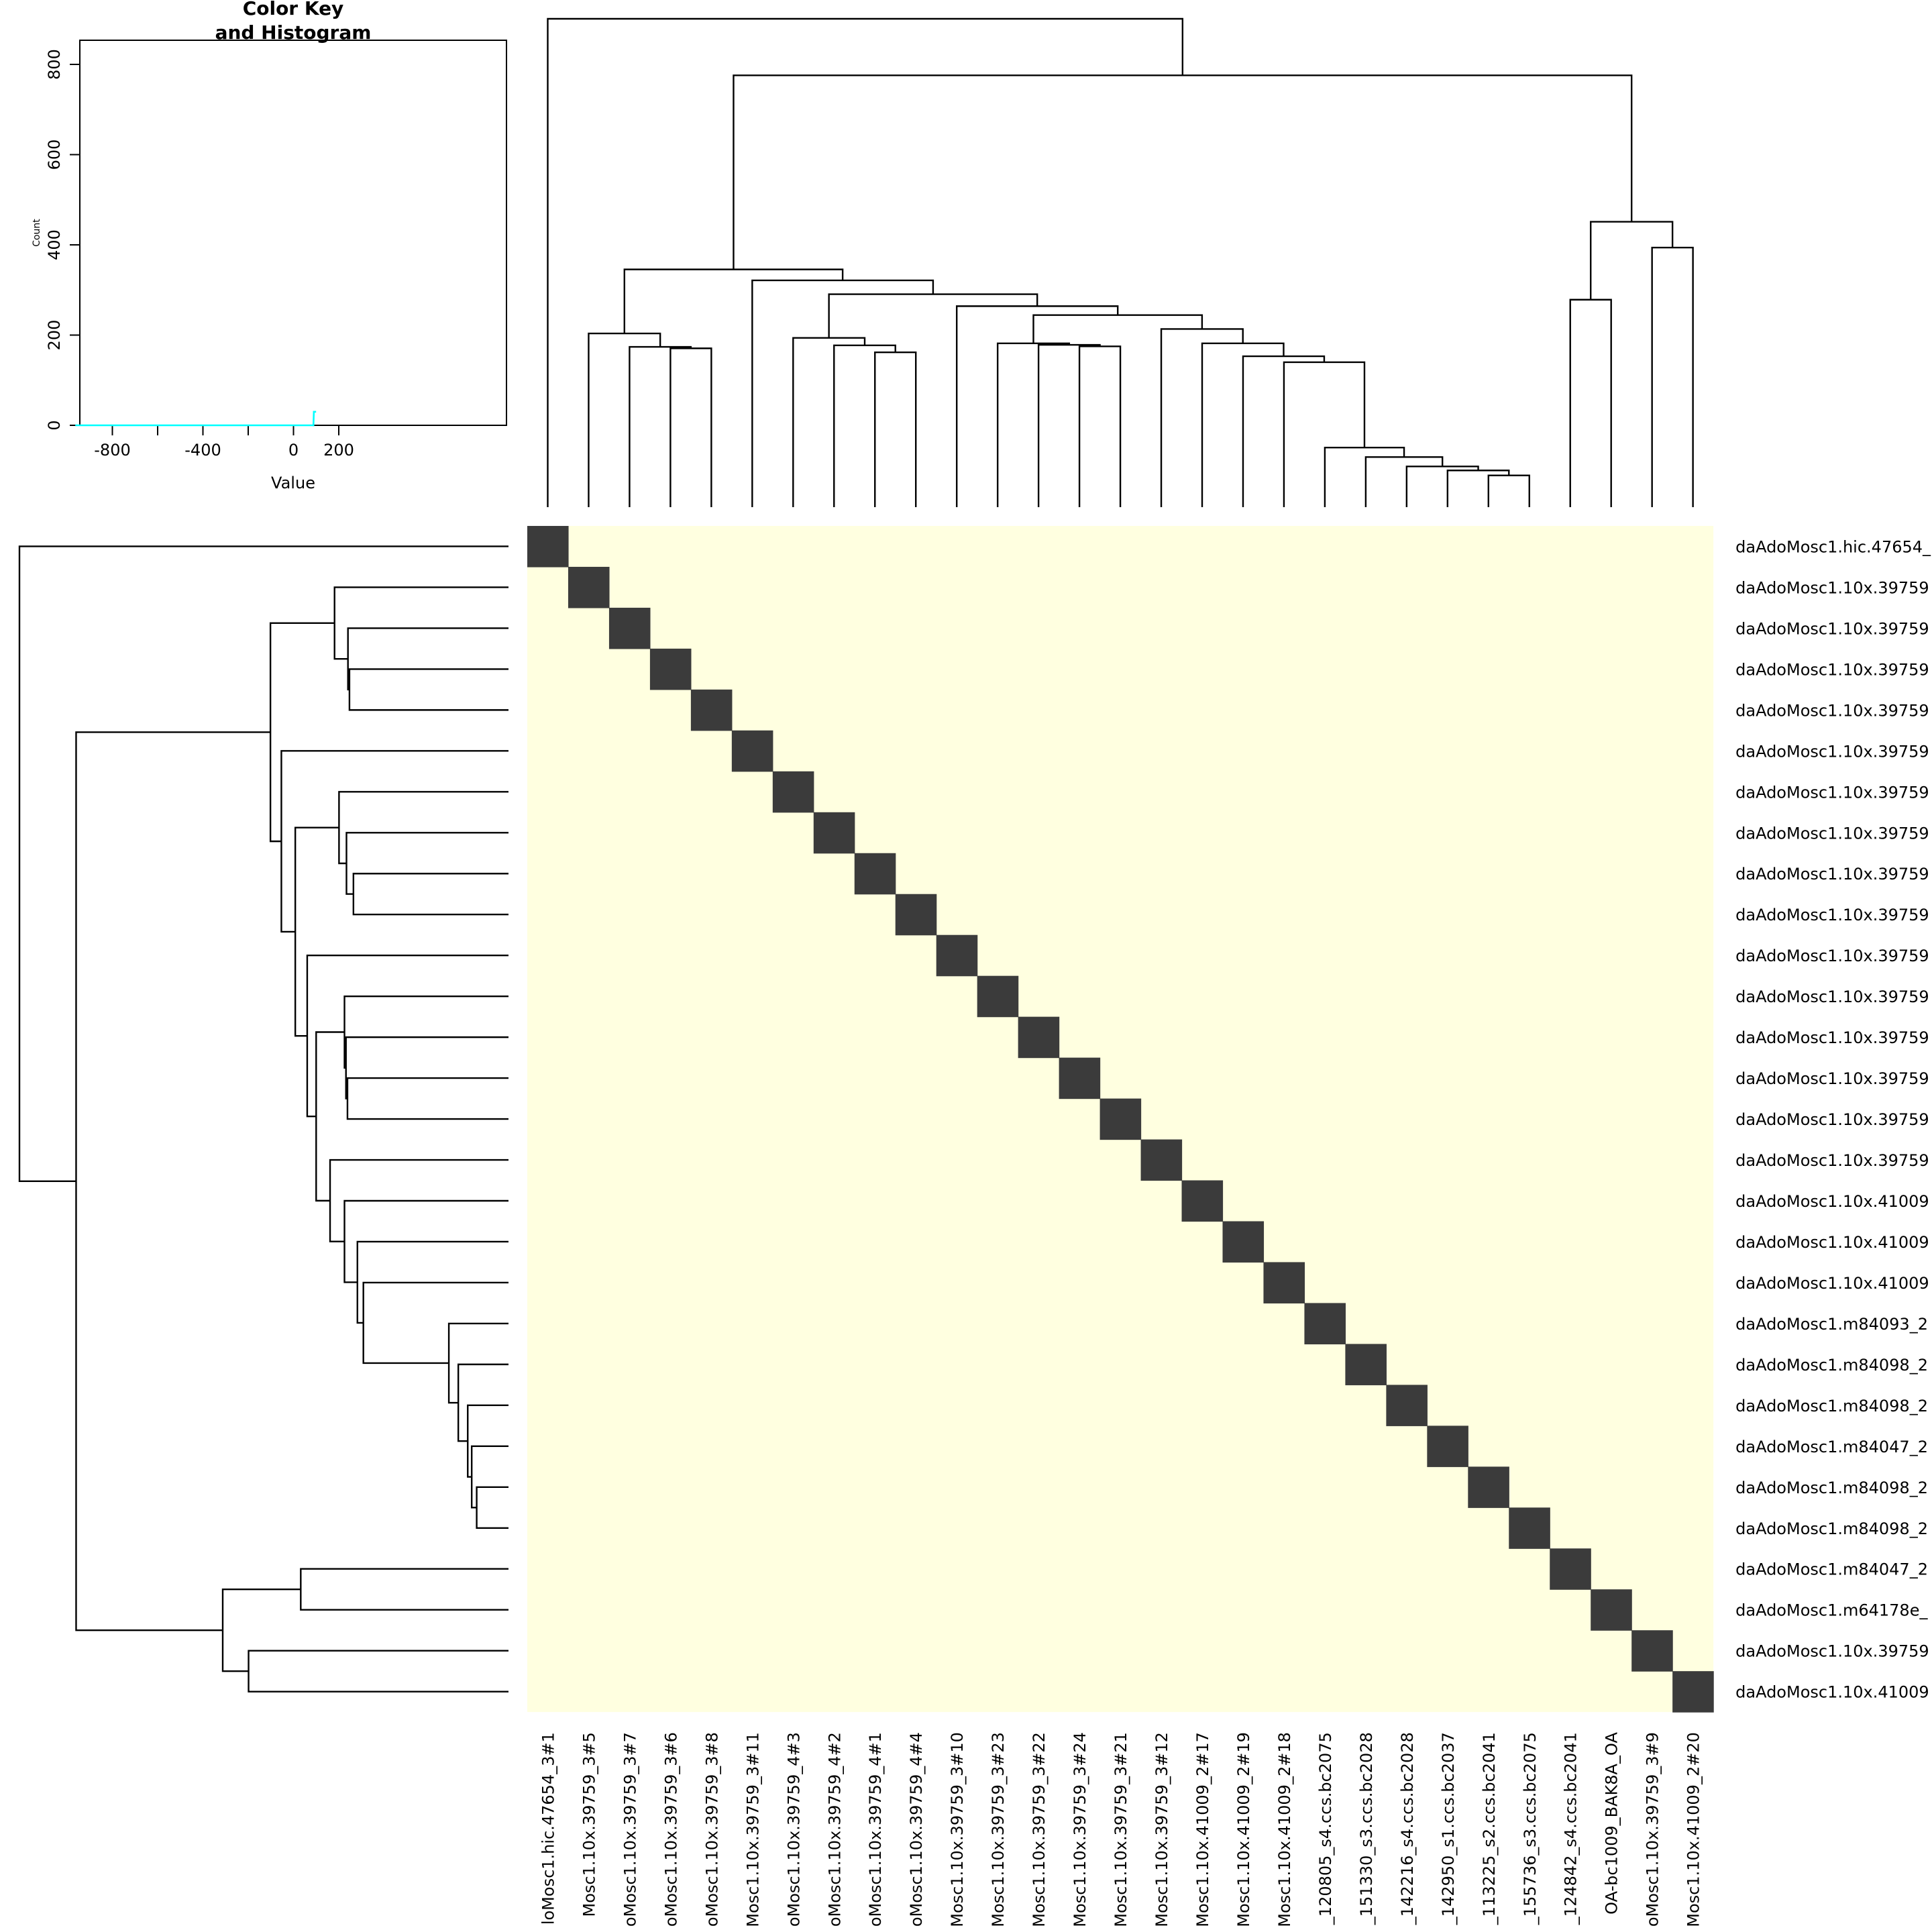 This screenshot has height=1932, width=1932. What do you see at coordinates (1653, 1829) in the screenshot?
I see `column-label: oMosc1.10x.39759_3#9` at bounding box center [1653, 1829].